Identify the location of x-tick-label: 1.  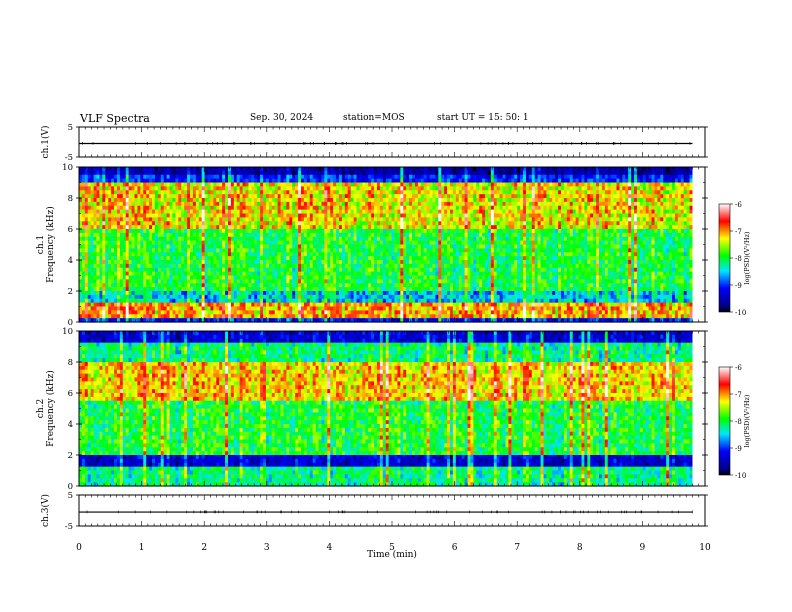
(142, 548).